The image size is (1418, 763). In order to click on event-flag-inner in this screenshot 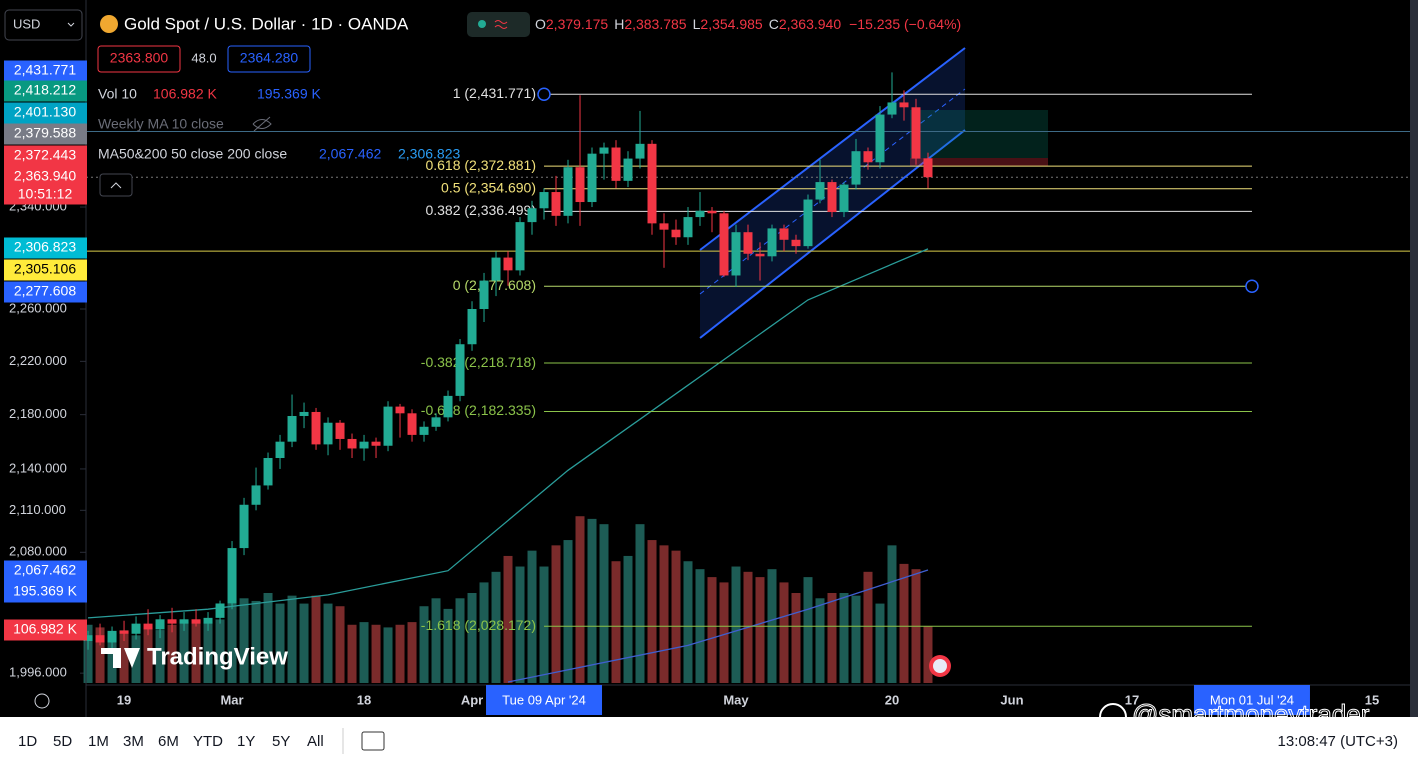, I will do `click(940, 666)`.